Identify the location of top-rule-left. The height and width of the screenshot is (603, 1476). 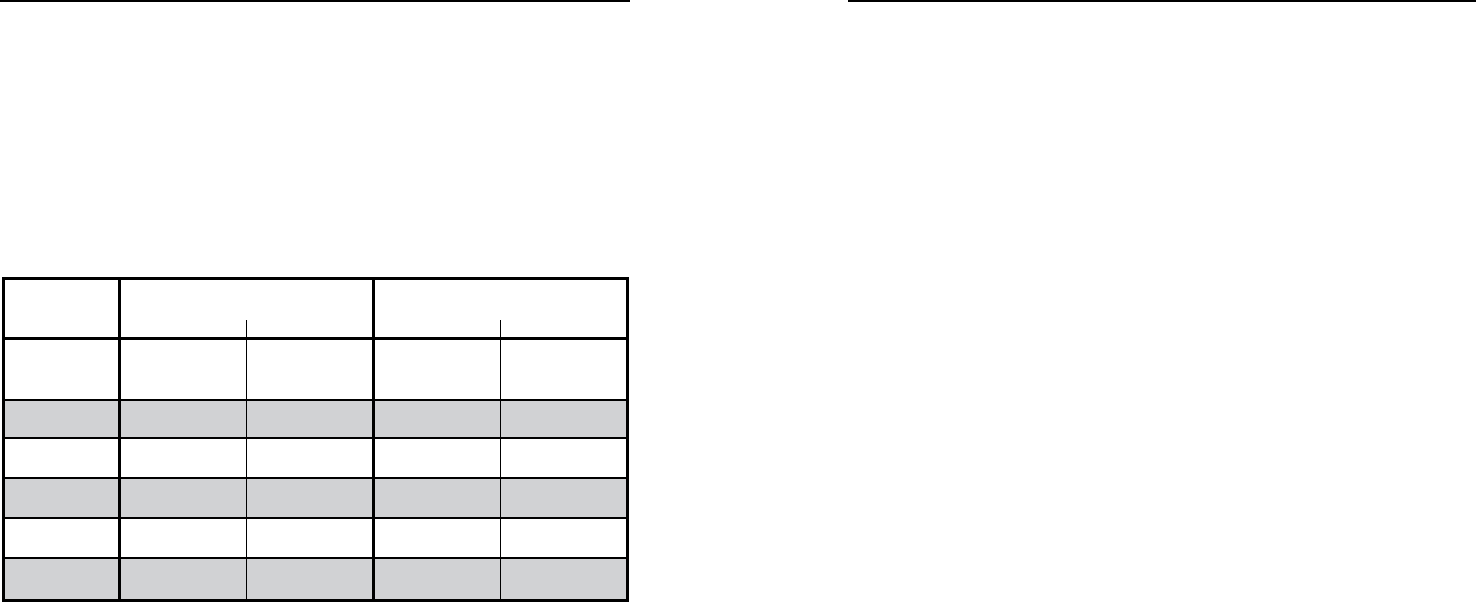
(315, 1).